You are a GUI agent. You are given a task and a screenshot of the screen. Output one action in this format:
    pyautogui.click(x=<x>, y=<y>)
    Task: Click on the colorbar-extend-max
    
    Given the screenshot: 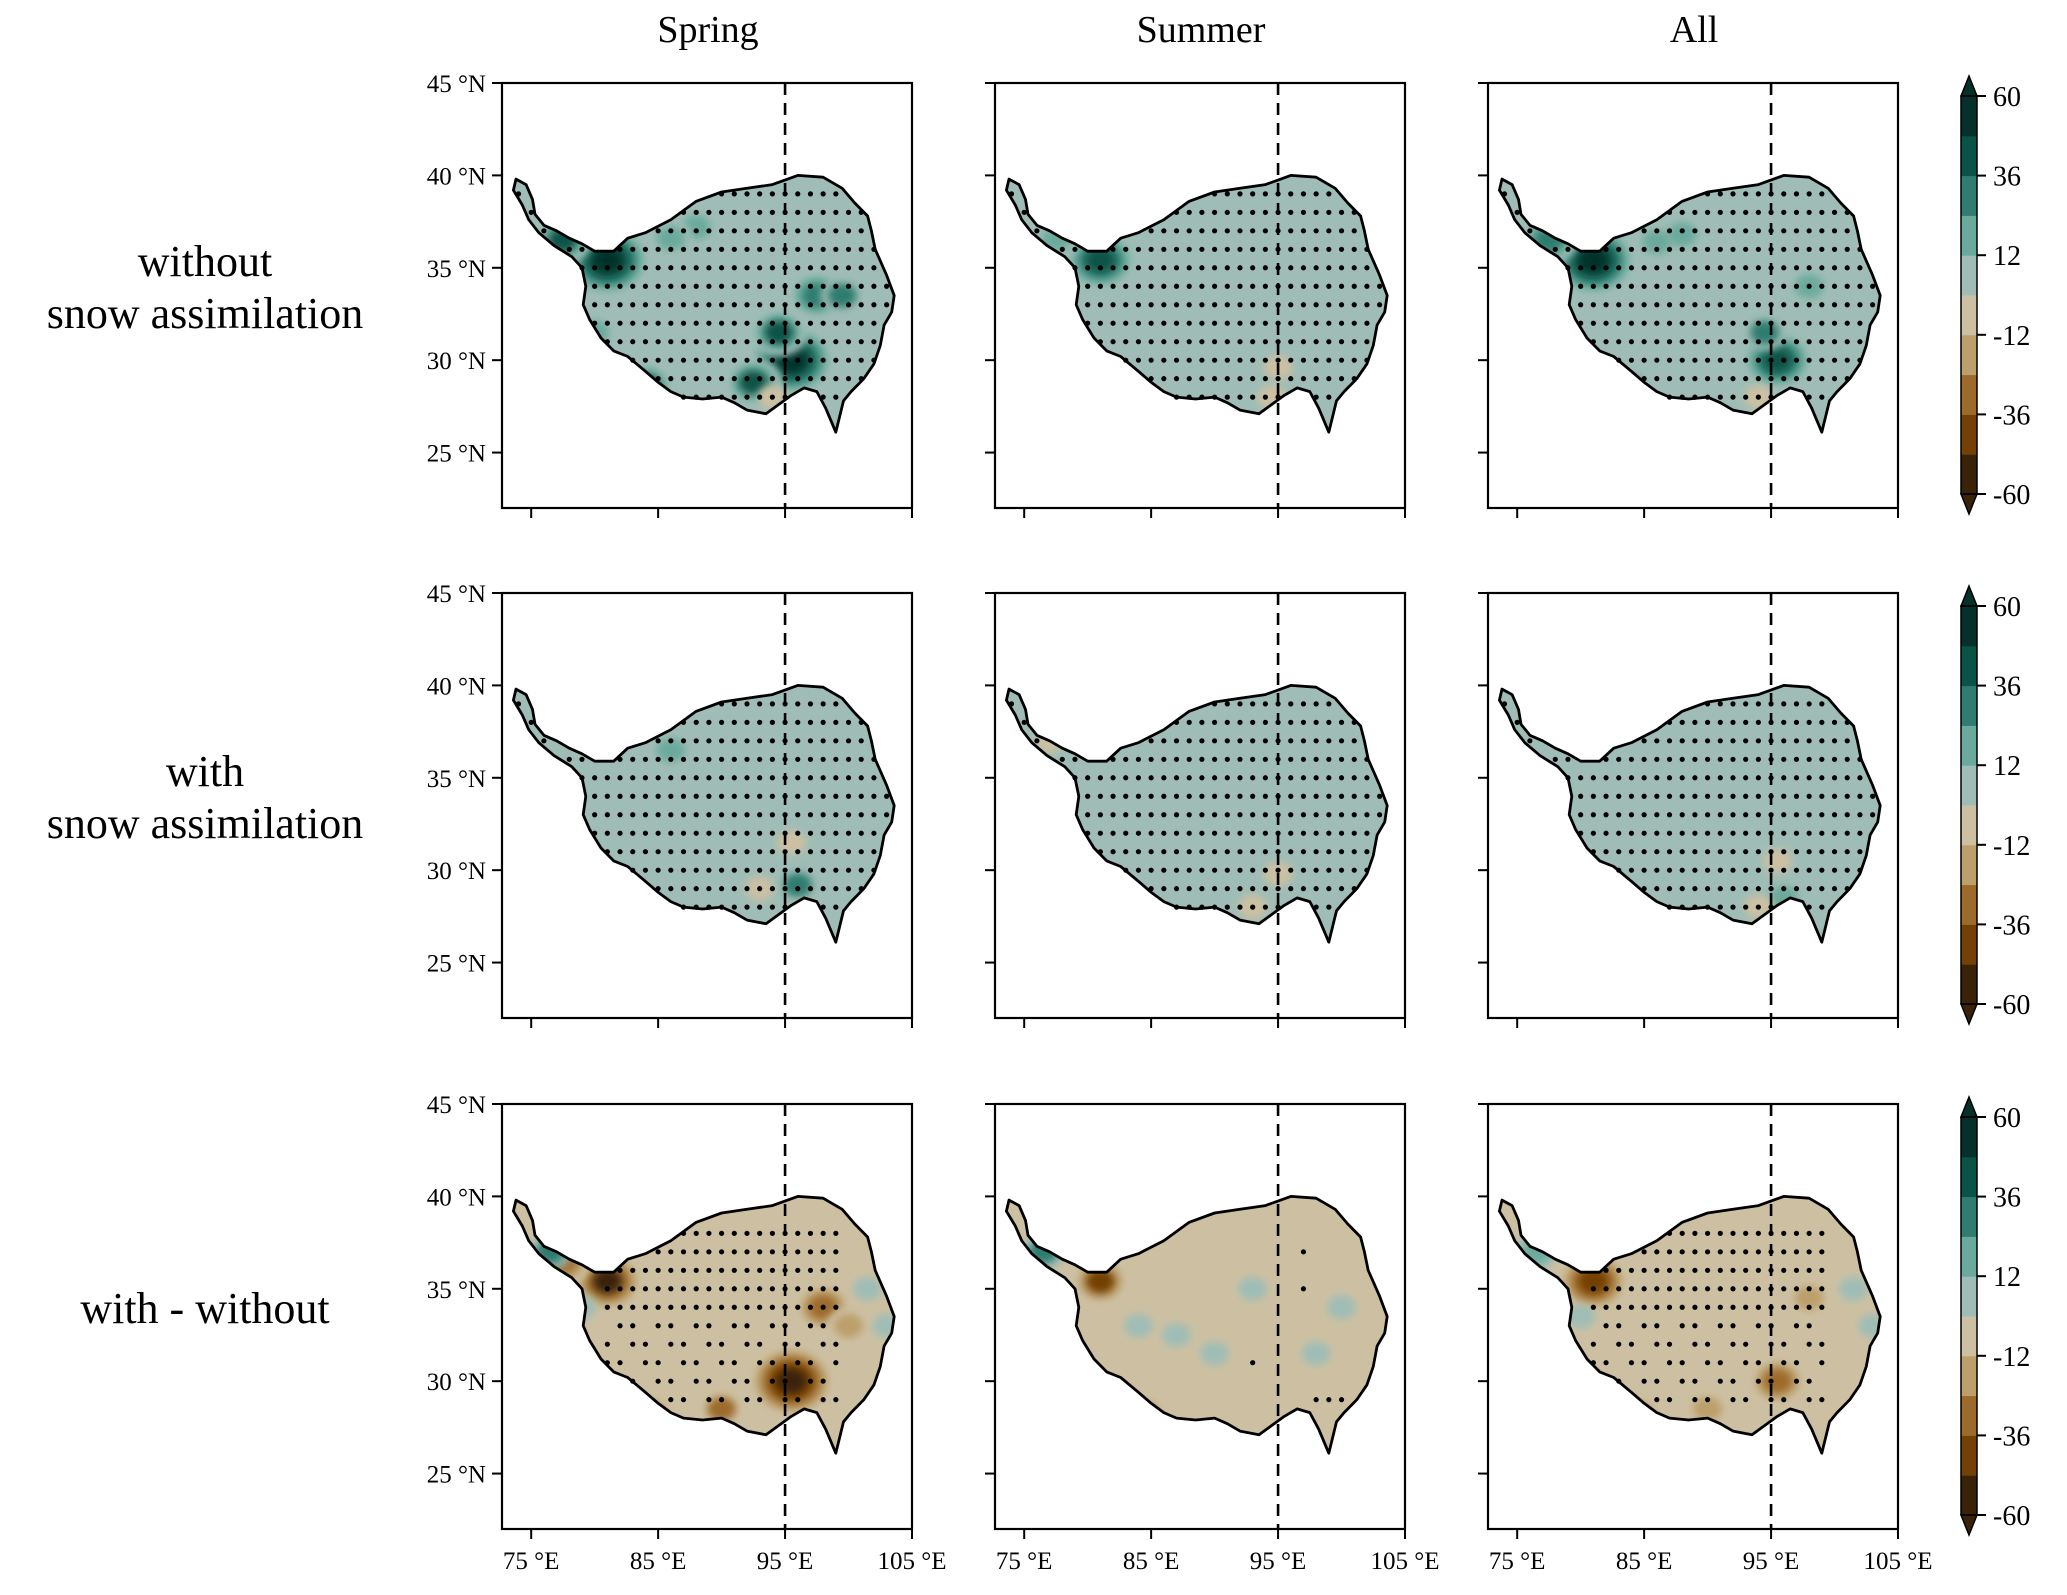 What is the action you would take?
    pyautogui.click(x=1969, y=595)
    